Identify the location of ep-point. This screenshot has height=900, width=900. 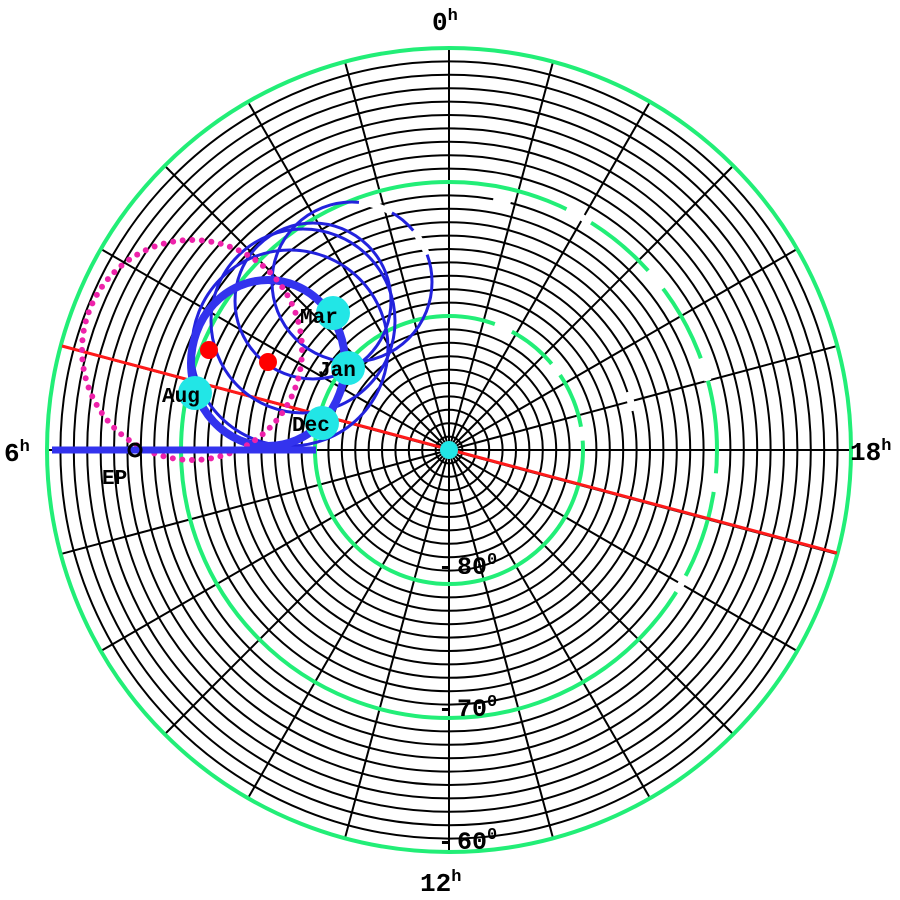
(135, 450).